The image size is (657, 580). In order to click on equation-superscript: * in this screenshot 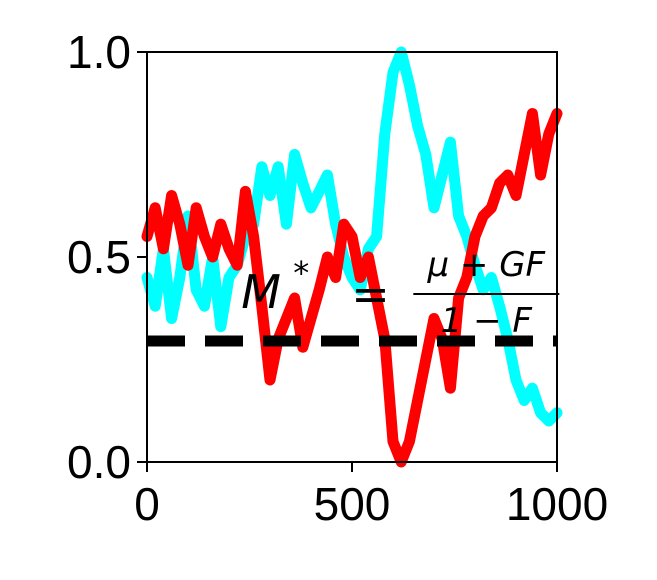, I will do `click(301, 273)`.